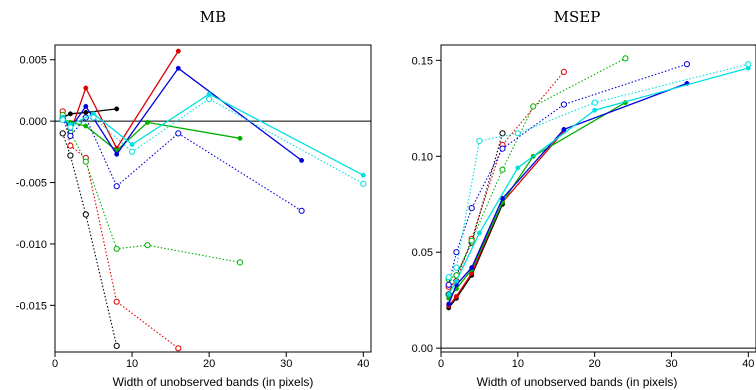 This screenshot has height=390, width=756. I want to click on x-tick-label: 40, so click(748, 364).